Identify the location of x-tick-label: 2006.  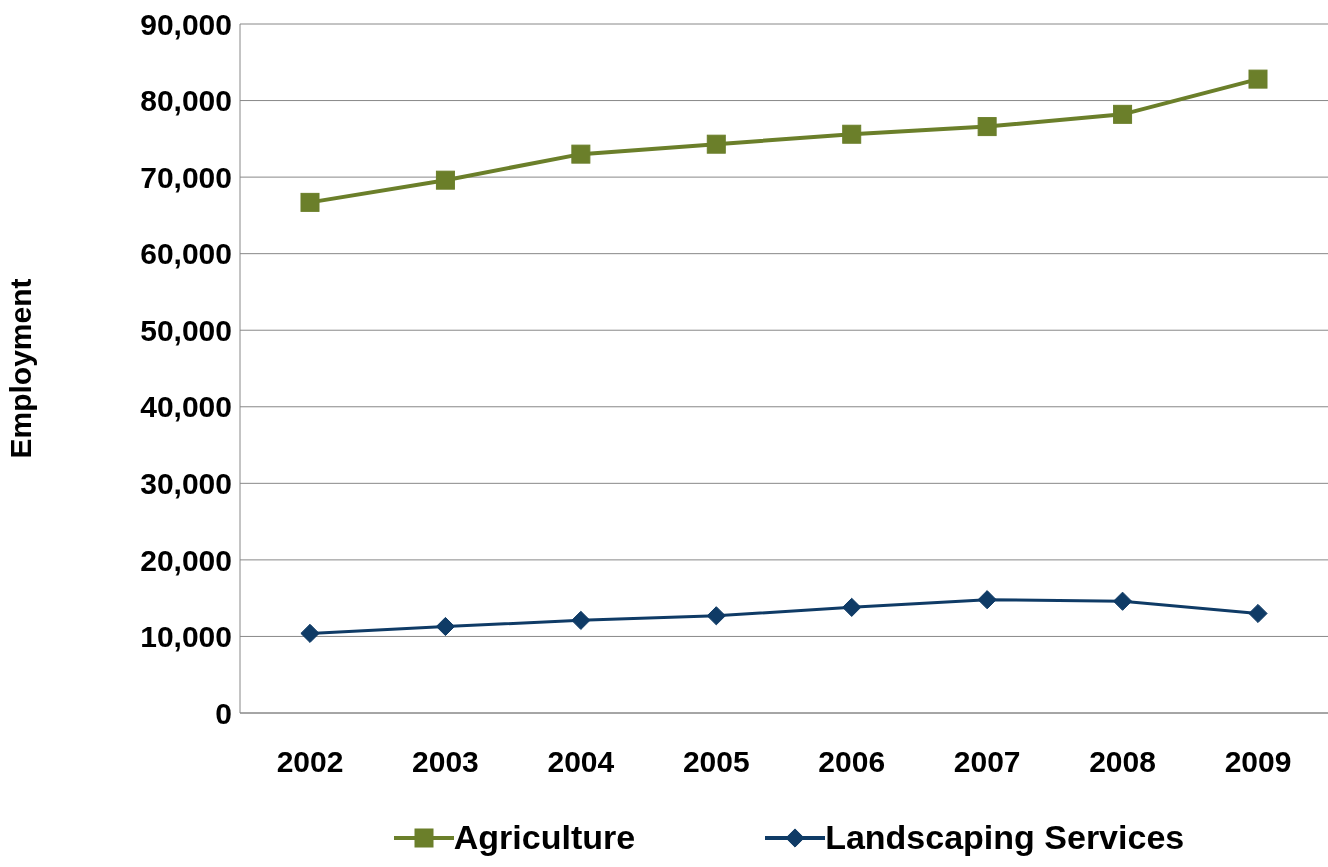
(852, 762).